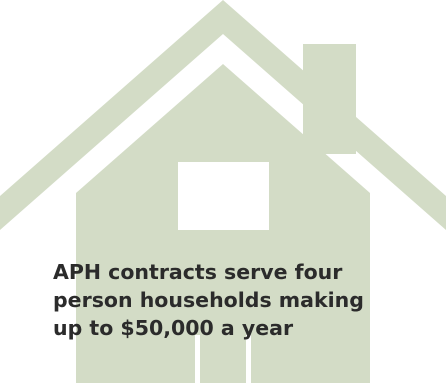  Describe the element at coordinates (208, 300) in the screenshot. I see `caption-line: person households making` at that location.